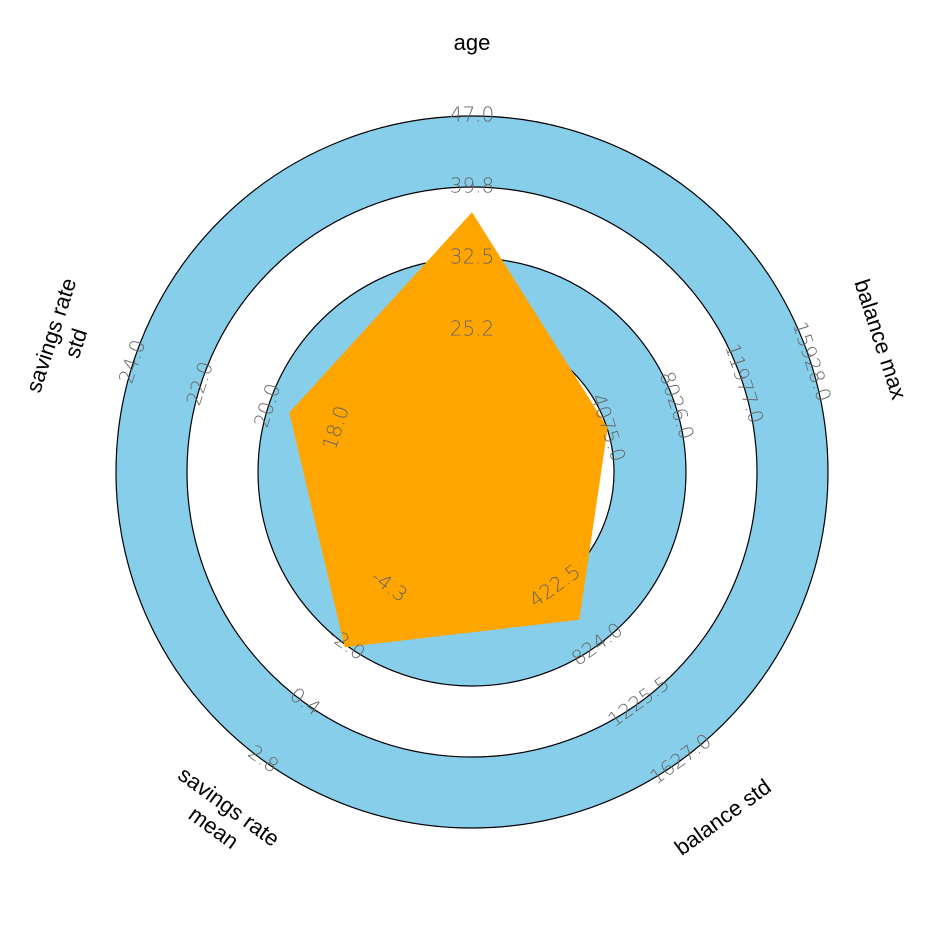 The image size is (944, 944). What do you see at coordinates (472, 329) in the screenshot?
I see `tick-label: 25.2` at bounding box center [472, 329].